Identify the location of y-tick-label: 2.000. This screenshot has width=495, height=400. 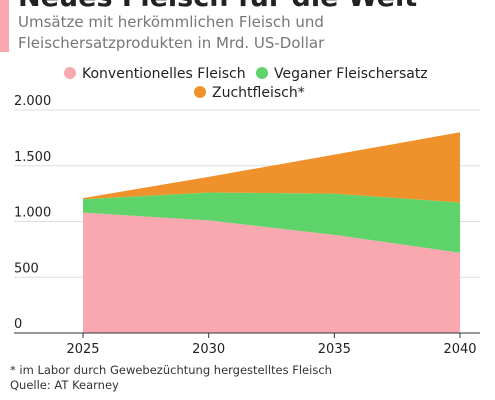
(32, 101).